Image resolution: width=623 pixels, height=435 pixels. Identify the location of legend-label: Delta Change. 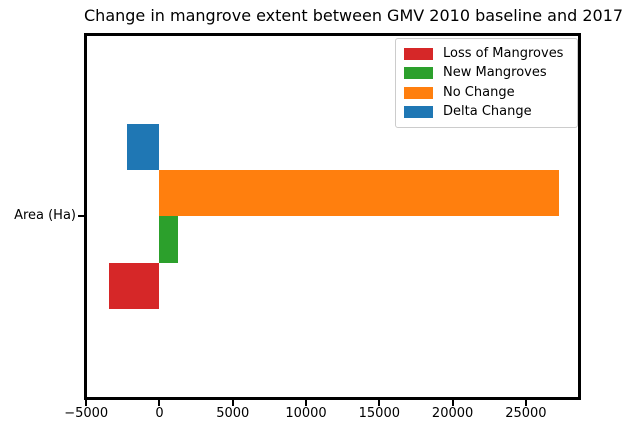
(487, 112).